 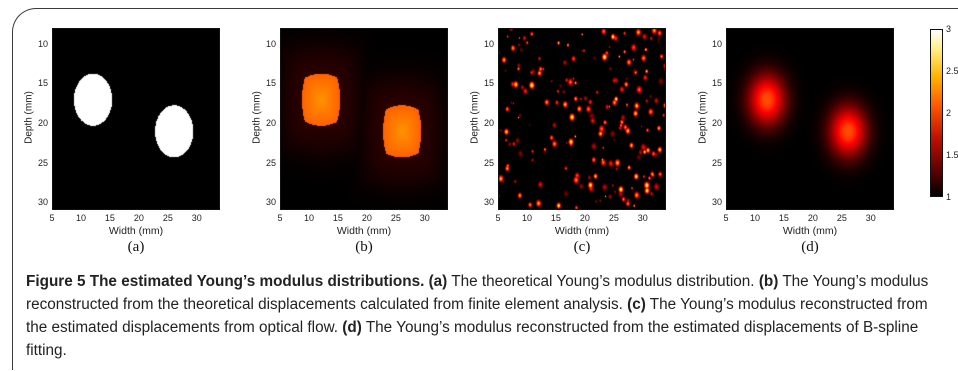 I want to click on colorbar-tick-label: 1, so click(x=949, y=197).